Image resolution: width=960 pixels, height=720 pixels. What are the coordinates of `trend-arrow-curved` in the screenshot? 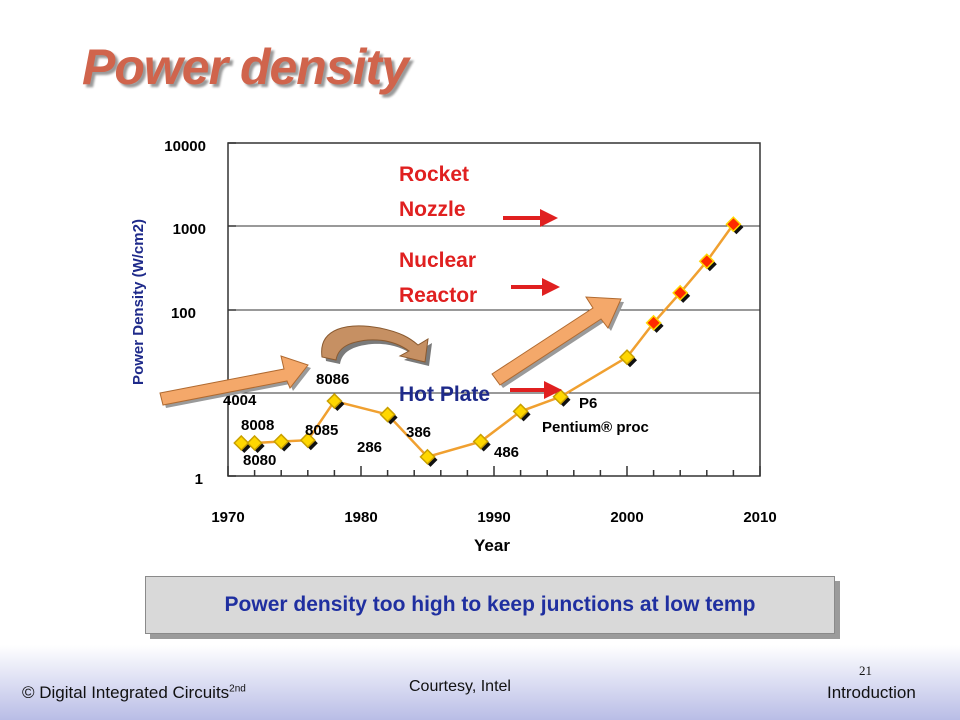 It's located at (376, 345).